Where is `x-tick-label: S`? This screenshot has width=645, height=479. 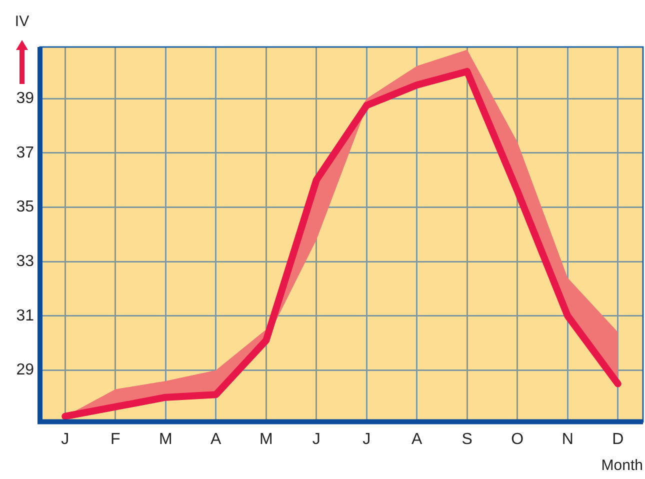
x-tick-label: S is located at coordinates (467, 439).